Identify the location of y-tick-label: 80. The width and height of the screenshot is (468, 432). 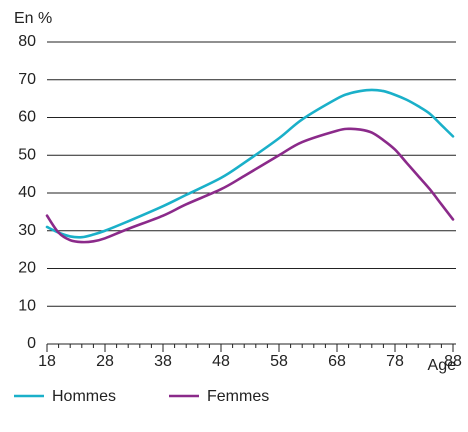
(27, 41).